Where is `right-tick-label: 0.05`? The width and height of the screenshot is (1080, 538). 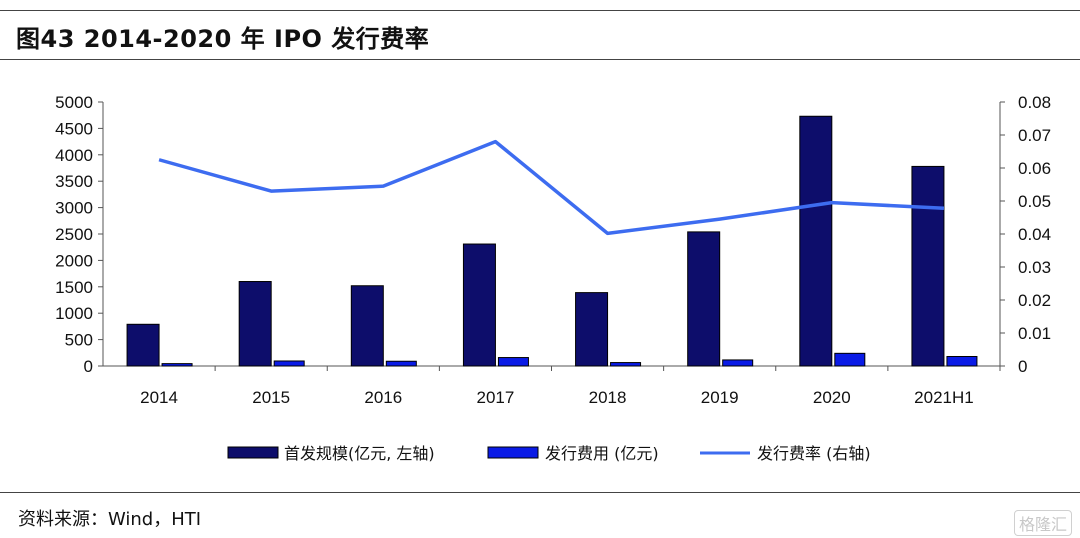 right-tick-label: 0.05 is located at coordinates (1034, 201).